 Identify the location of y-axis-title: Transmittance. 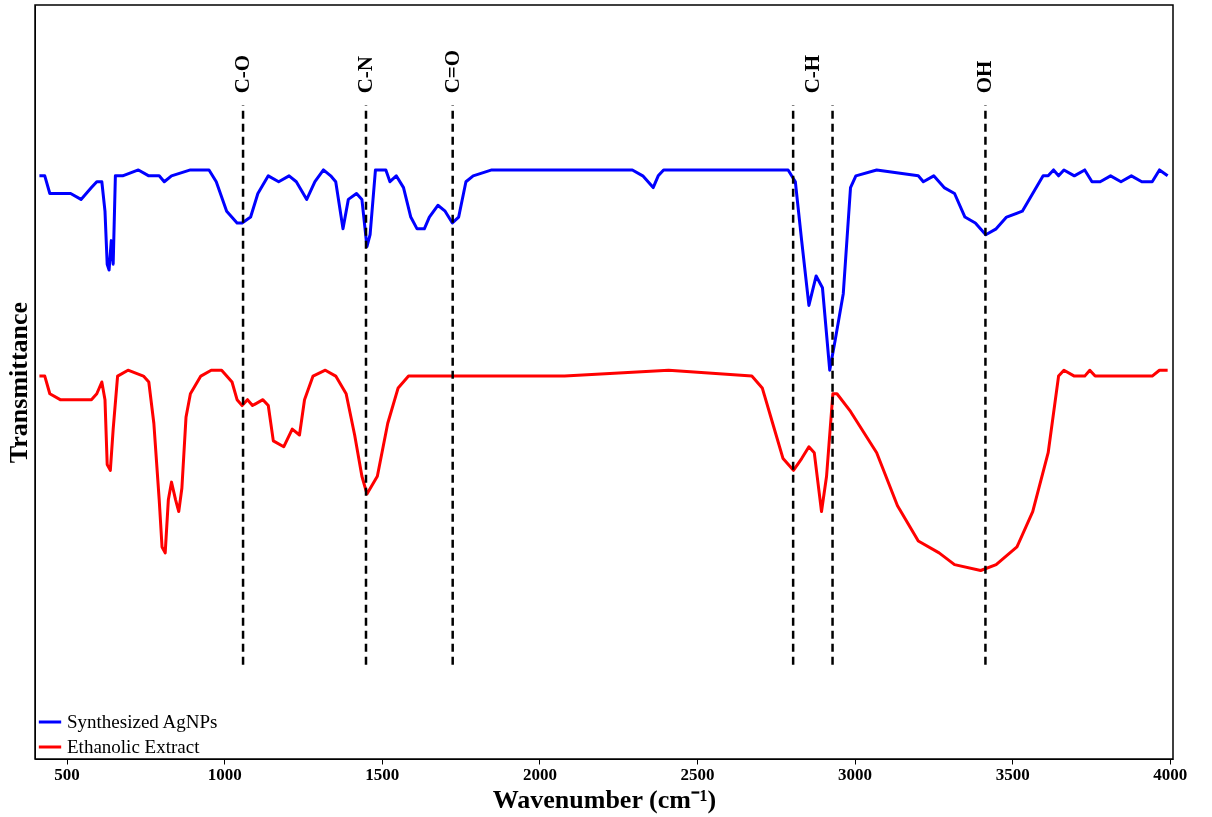
(18, 382).